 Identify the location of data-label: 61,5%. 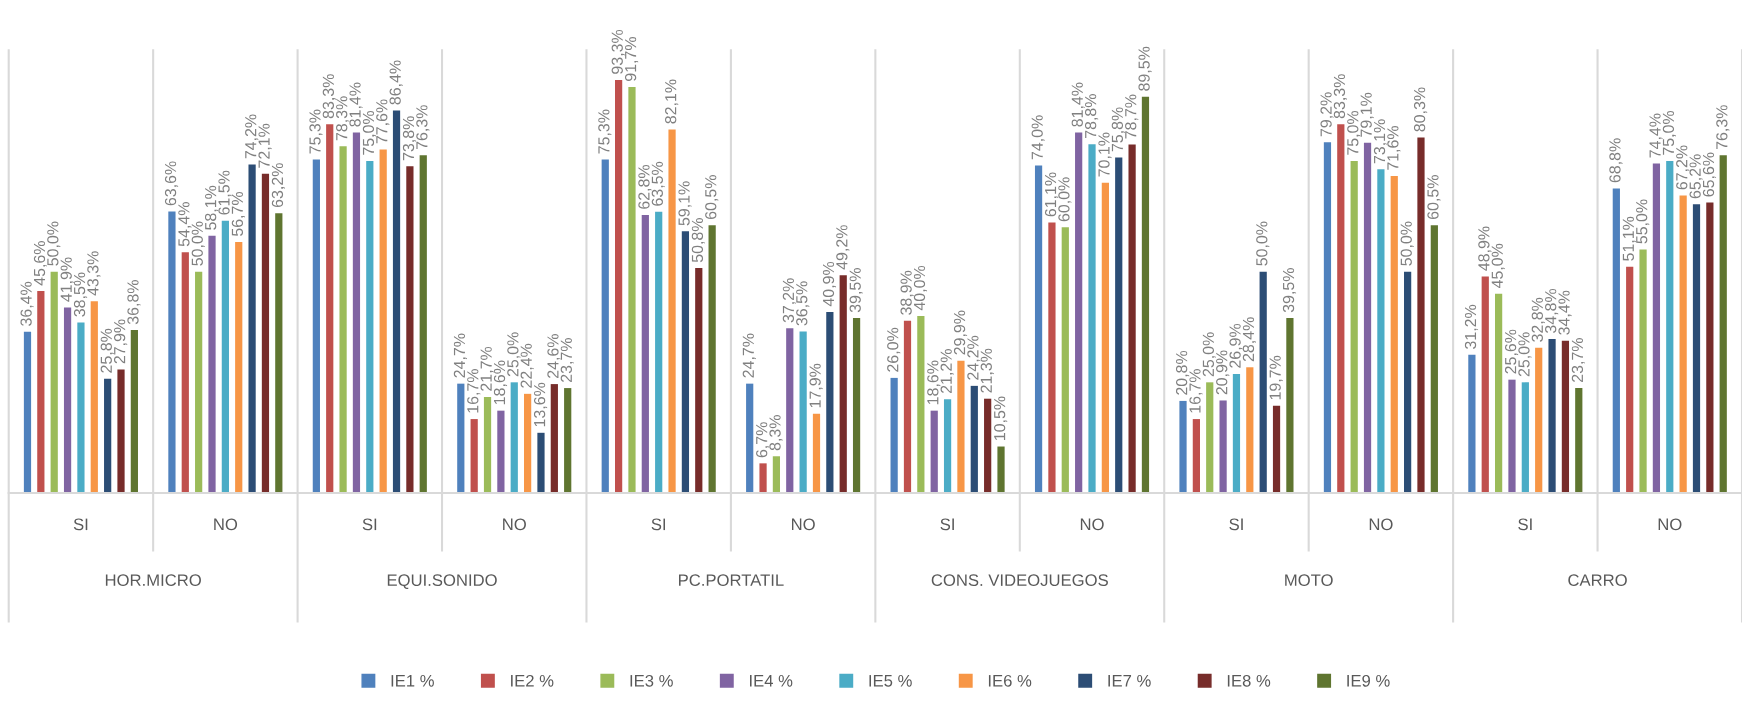
(225, 192).